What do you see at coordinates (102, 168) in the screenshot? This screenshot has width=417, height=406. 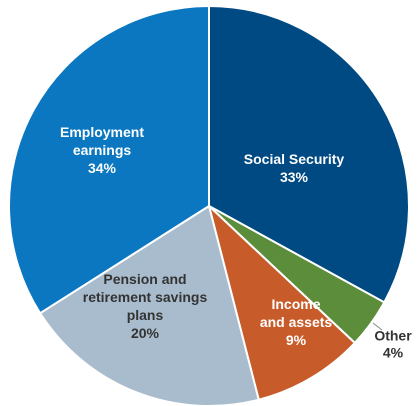 I see `slice-label-employment-earnings-line-2: 34%` at bounding box center [102, 168].